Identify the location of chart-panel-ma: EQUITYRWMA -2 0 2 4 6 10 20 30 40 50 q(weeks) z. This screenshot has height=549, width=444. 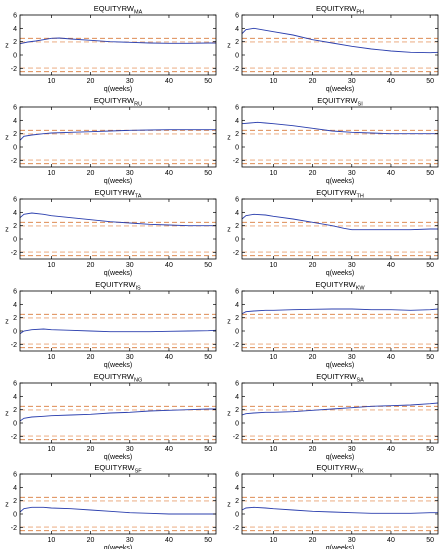
(111, 48).